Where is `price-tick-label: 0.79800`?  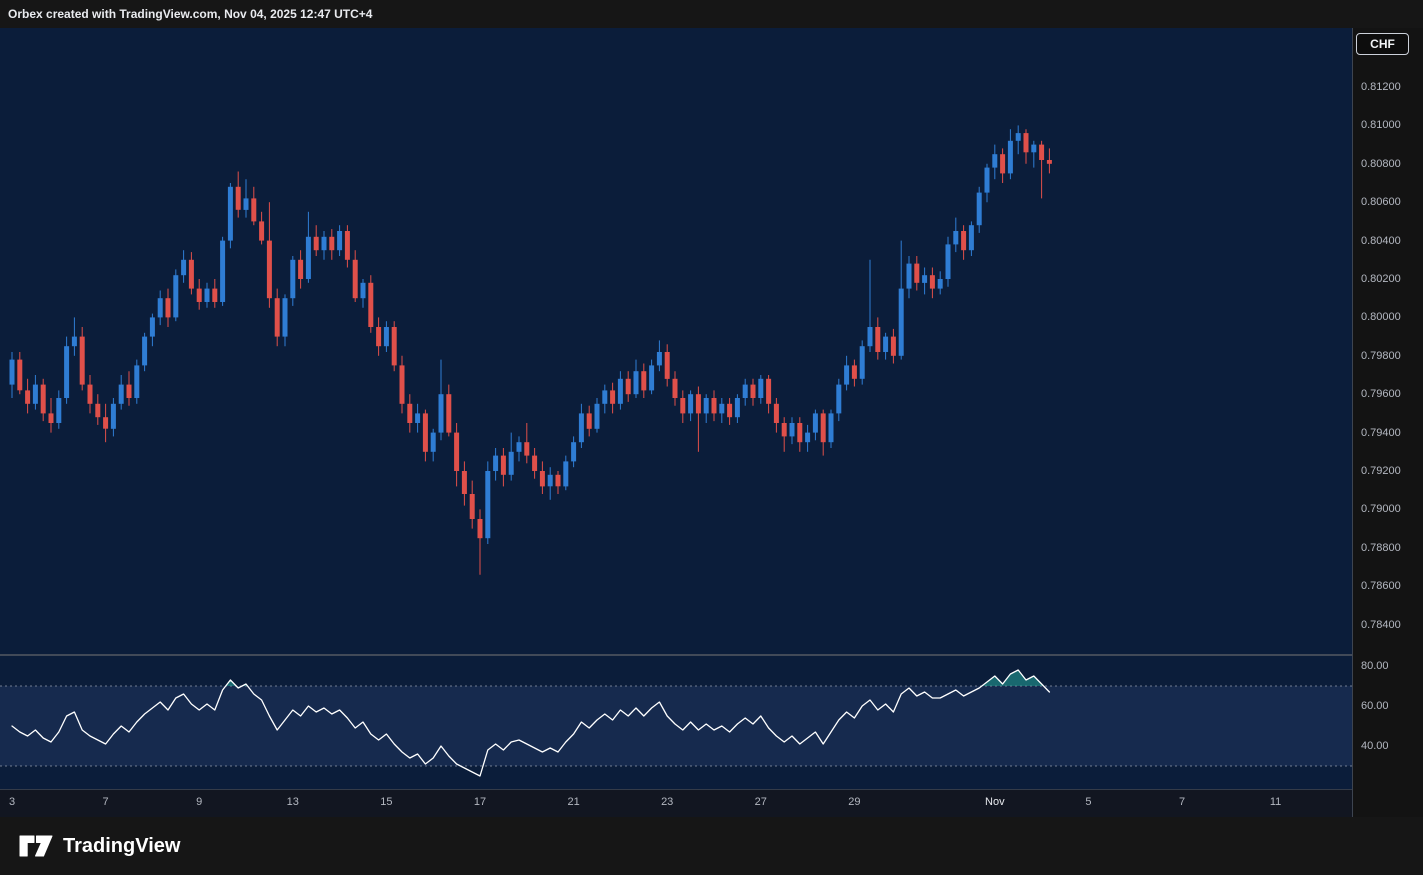
price-tick-label: 0.79800 is located at coordinates (1381, 355).